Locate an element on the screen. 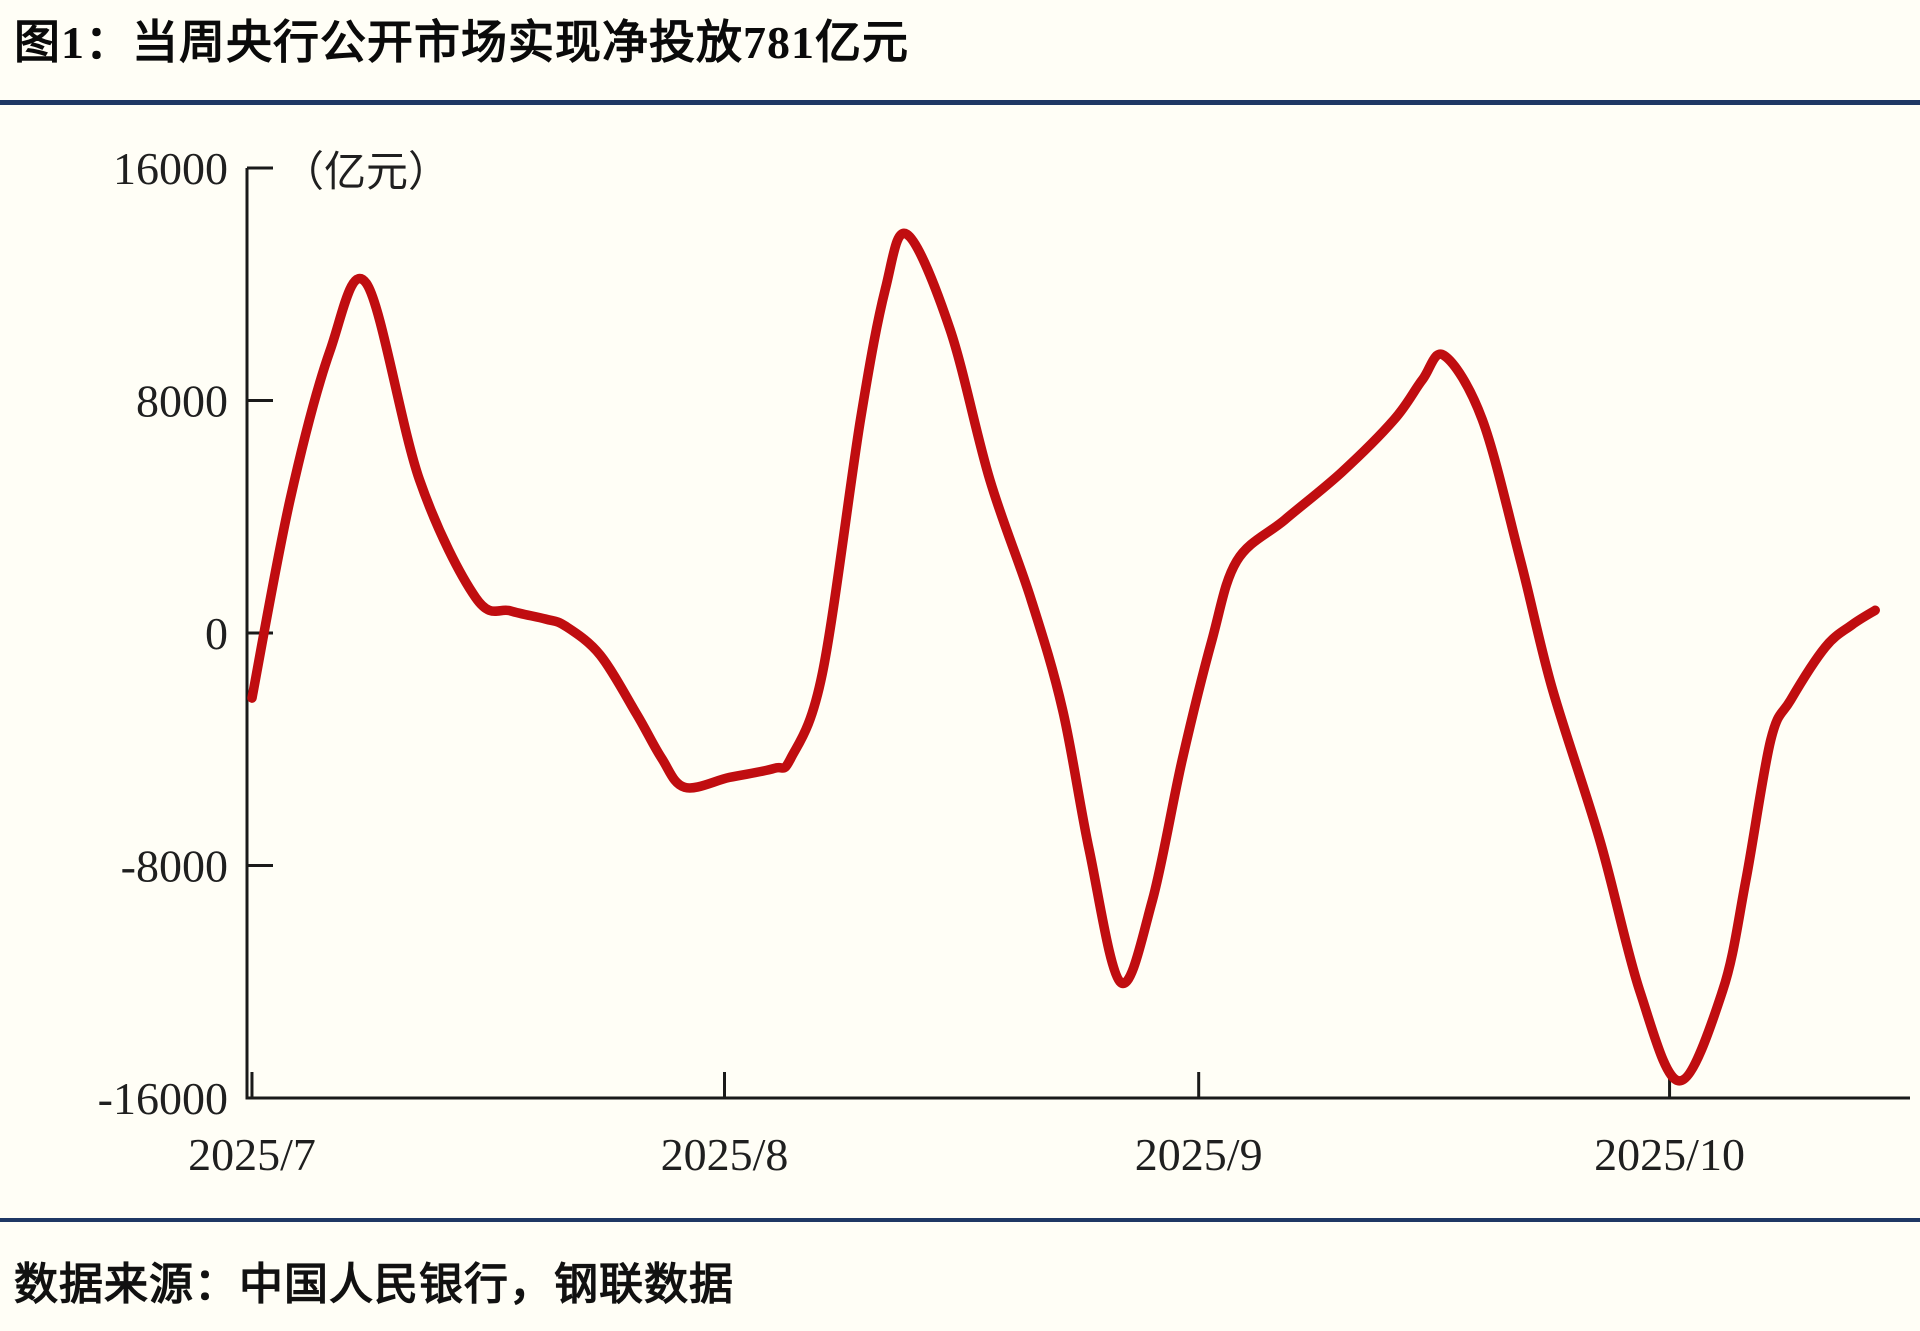  y-tick-label: 0 is located at coordinates (216, 633).